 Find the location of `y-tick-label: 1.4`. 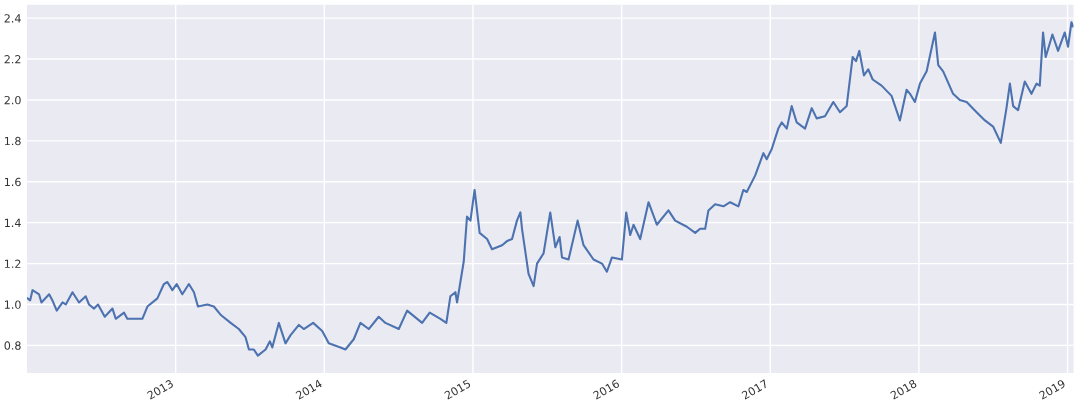

y-tick-label: 1.4 is located at coordinates (12, 222).